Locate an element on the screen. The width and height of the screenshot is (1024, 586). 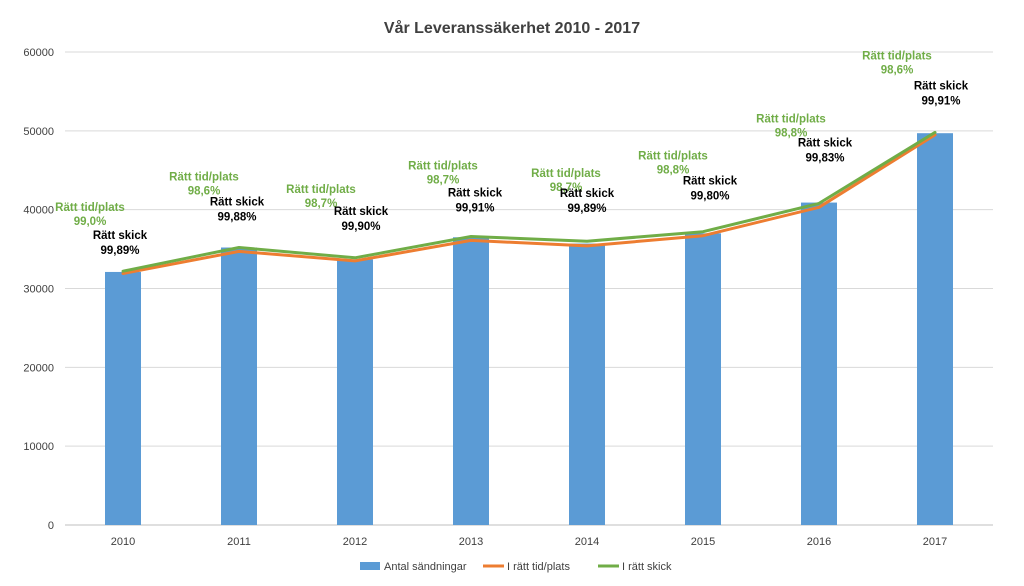
x-tick-label: 2012 is located at coordinates (355, 542).